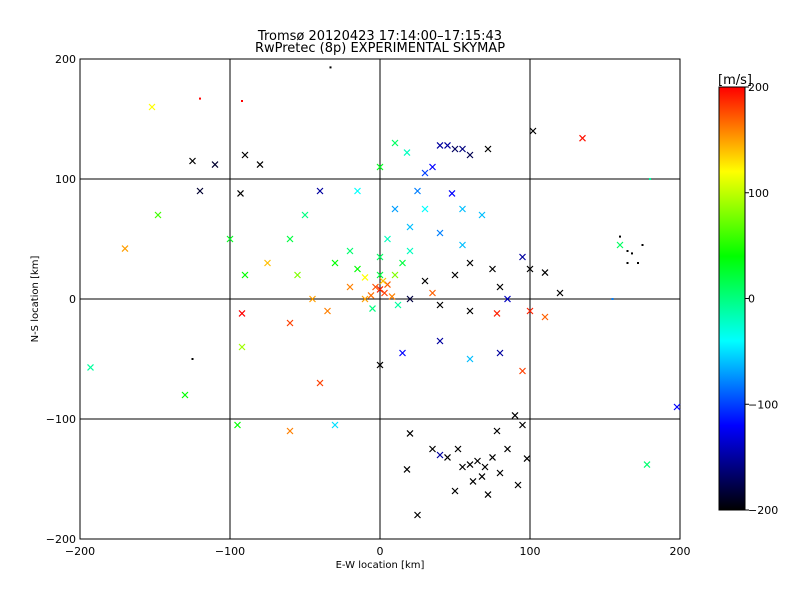 This screenshot has width=800, height=600. What do you see at coordinates (61, 299) in the screenshot?
I see `y-axis-ticks: −200 −100 0 100 200` at bounding box center [61, 299].